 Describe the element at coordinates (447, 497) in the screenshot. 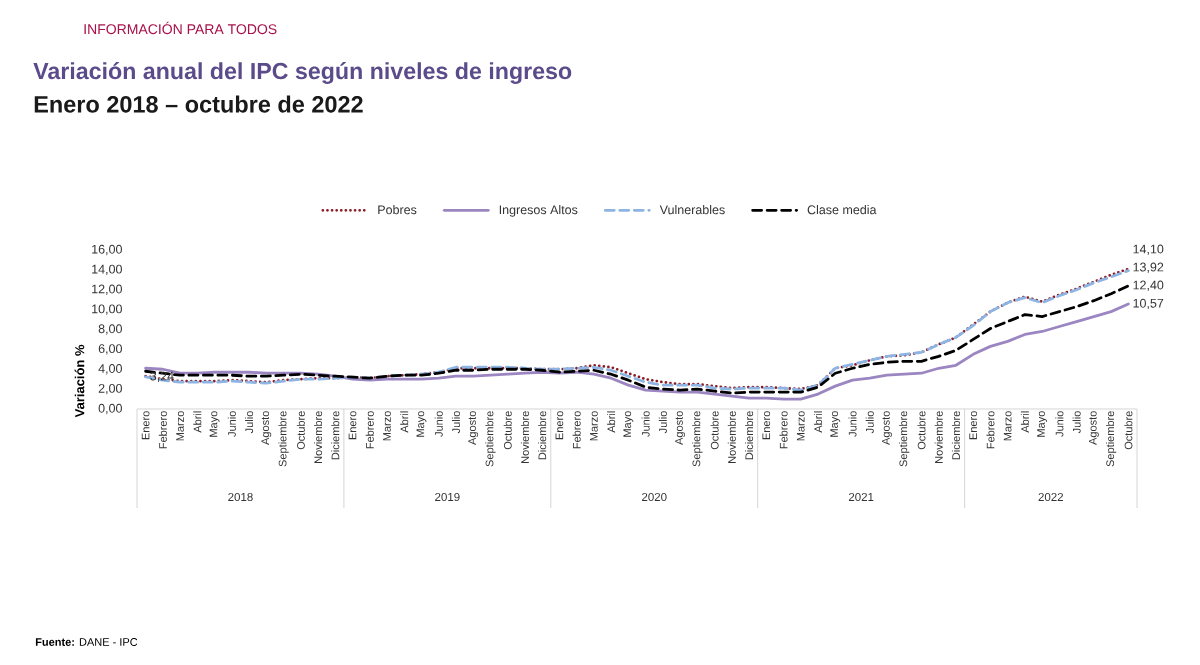

I see `text: 2019` at that location.